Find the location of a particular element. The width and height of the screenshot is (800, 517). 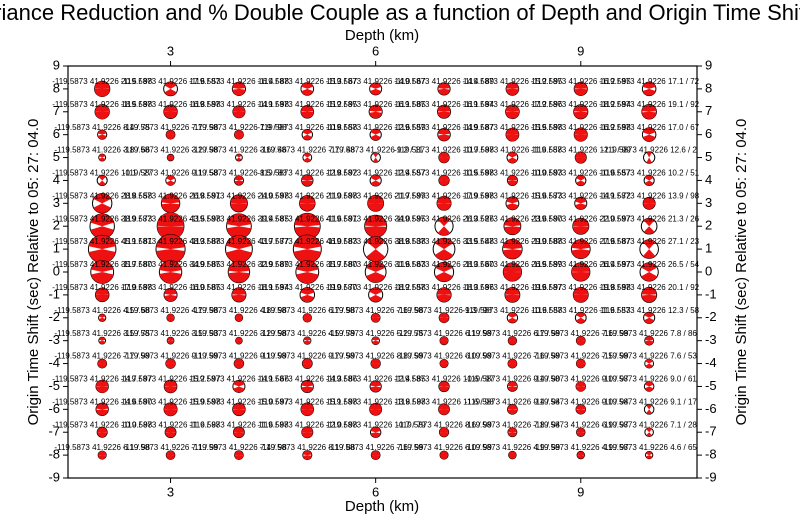

x-tick-label: 6 is located at coordinates (375, 491).